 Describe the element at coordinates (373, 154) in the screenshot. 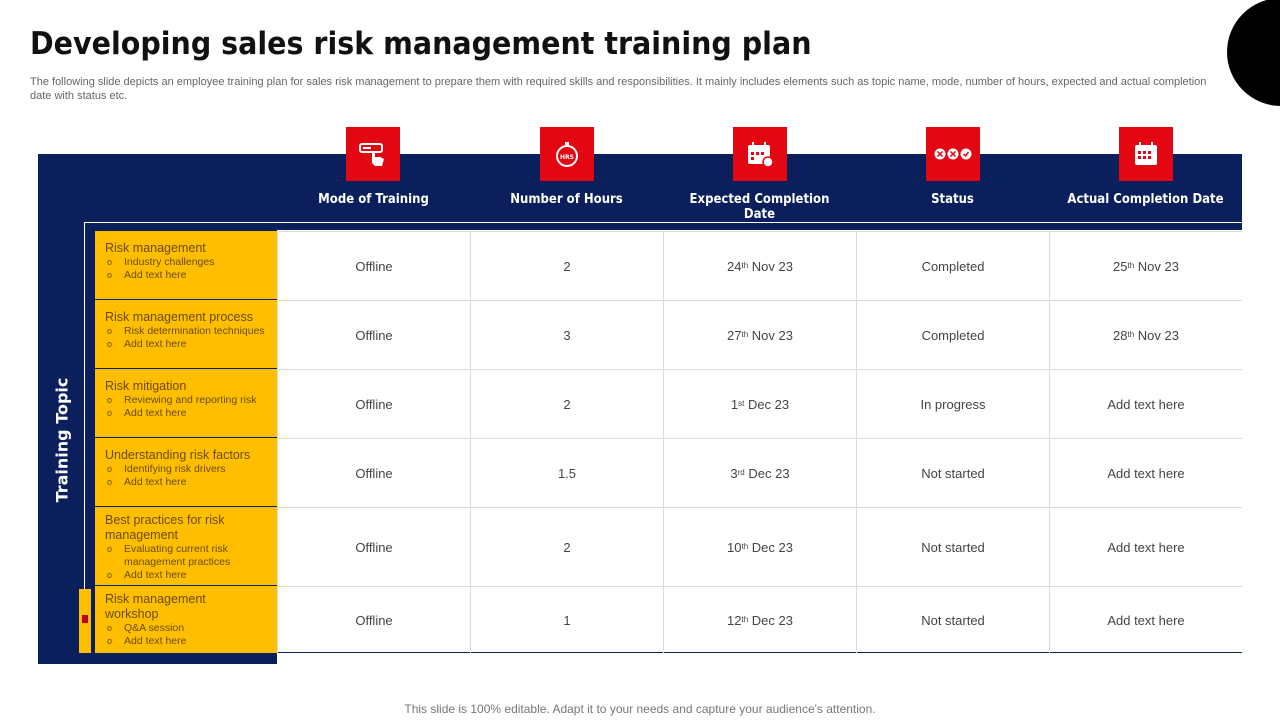

I see `hand-pointer-icon` at that location.